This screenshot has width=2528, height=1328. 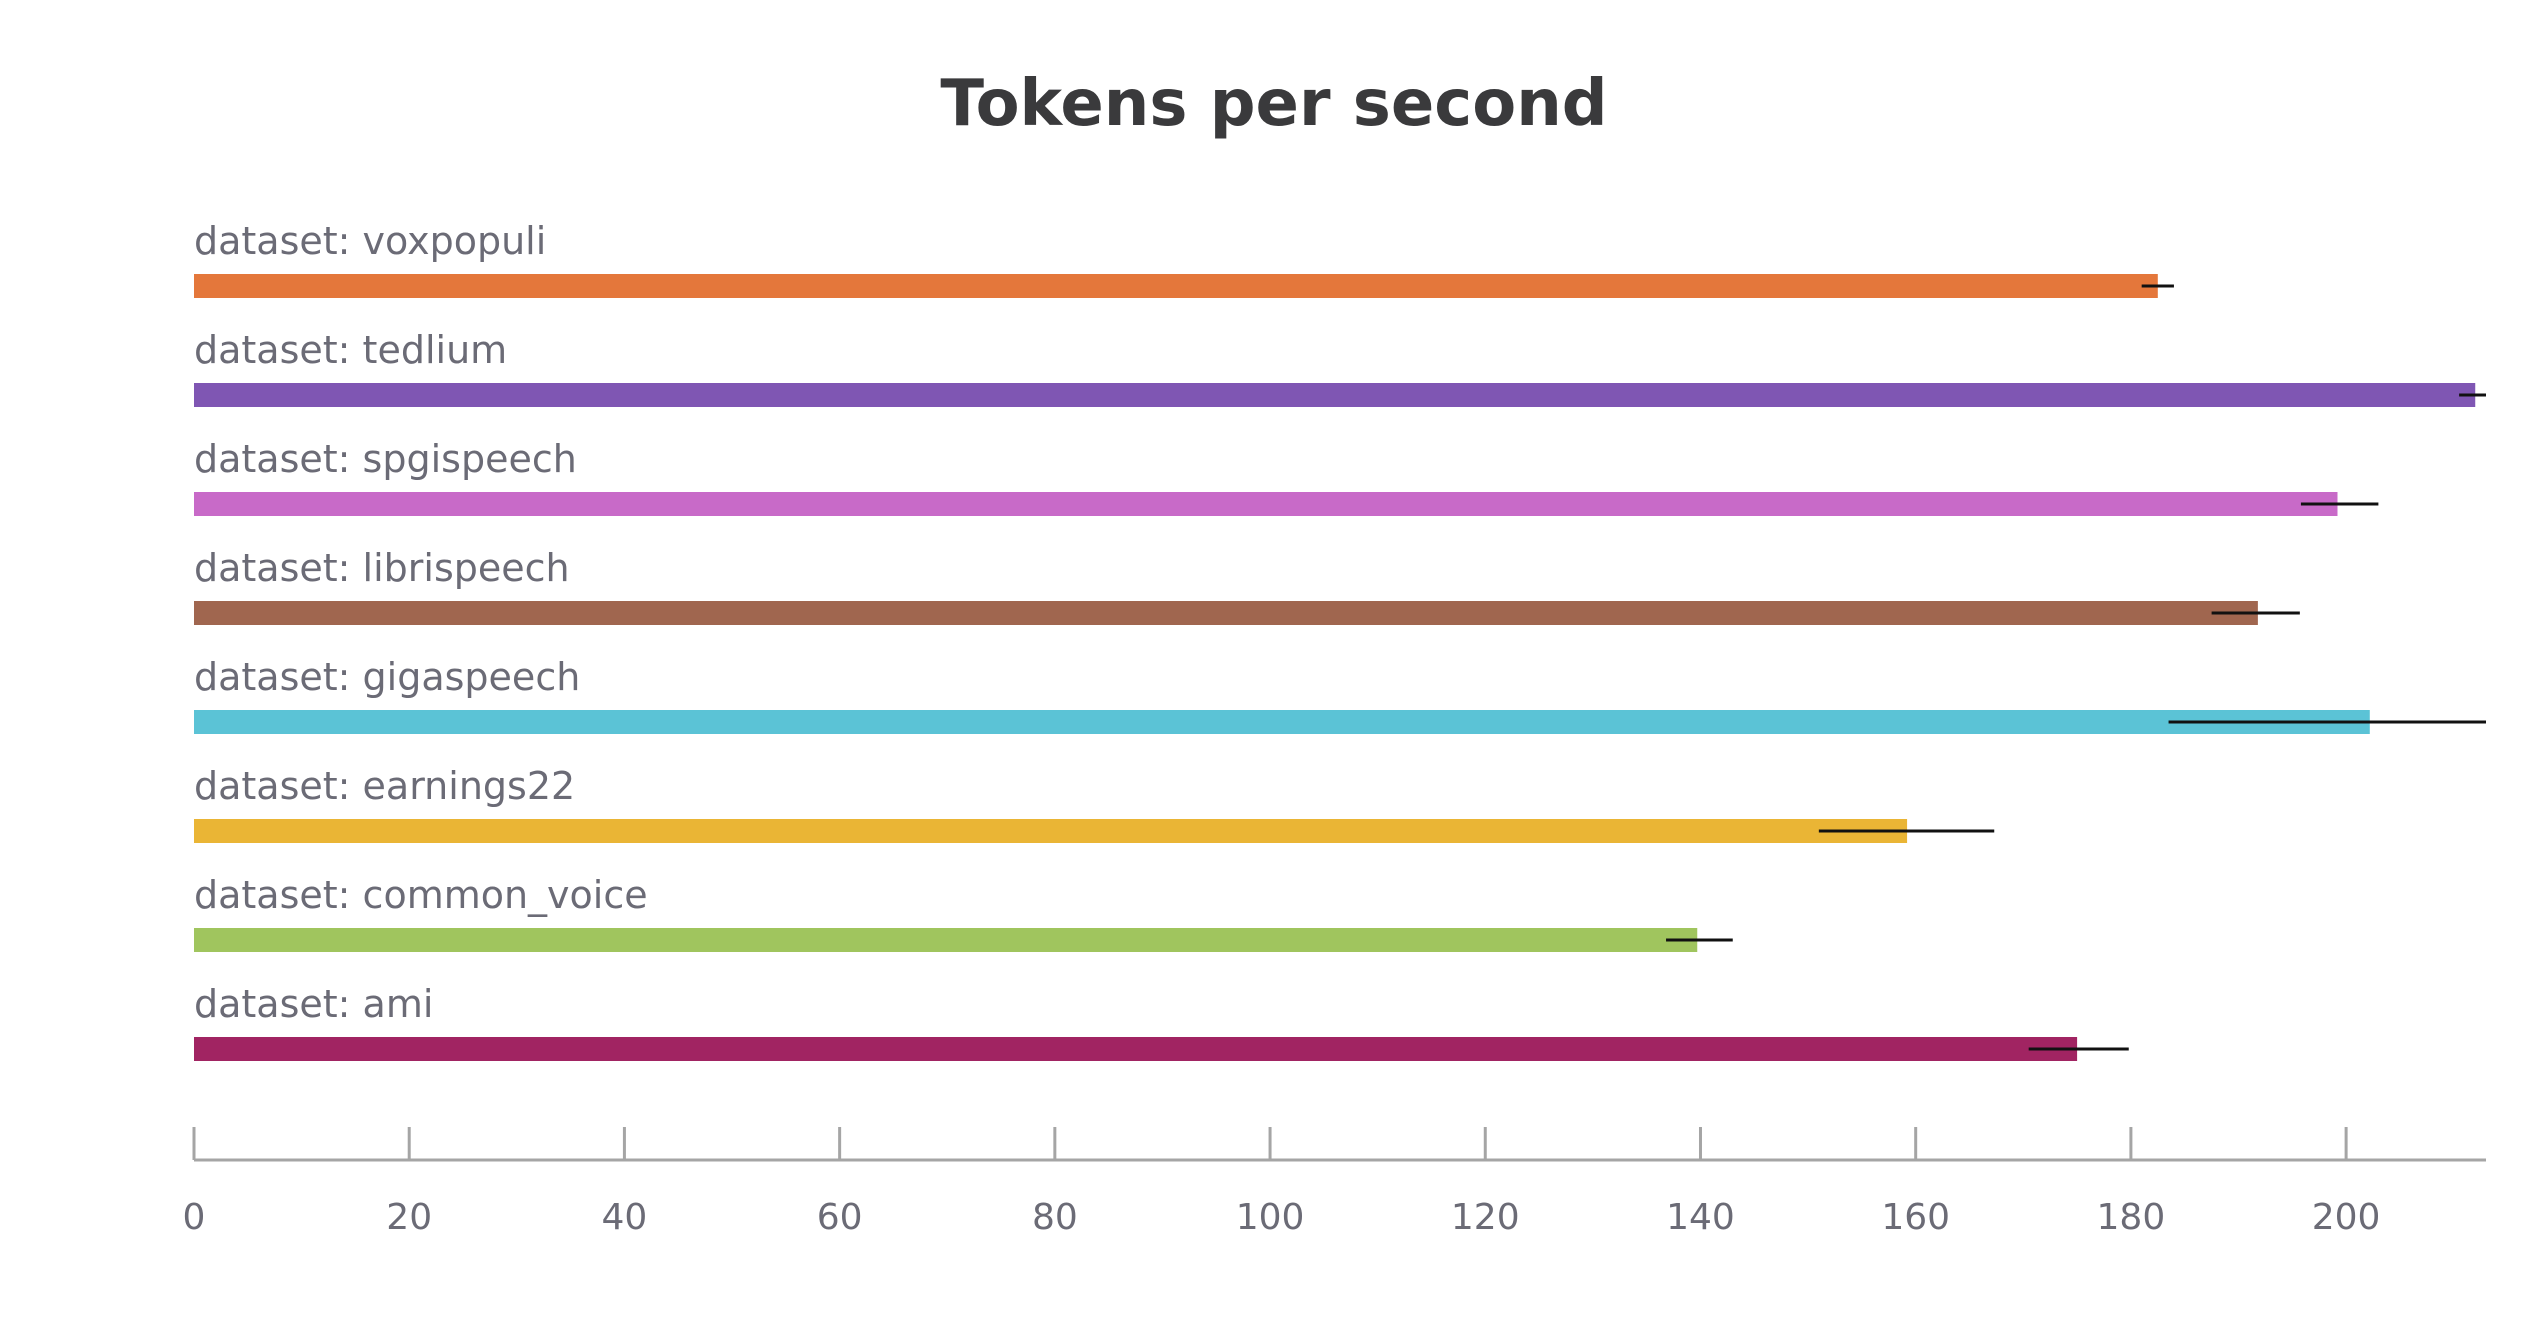 What do you see at coordinates (2131, 1217) in the screenshot?
I see `x-tick-label: 180` at bounding box center [2131, 1217].